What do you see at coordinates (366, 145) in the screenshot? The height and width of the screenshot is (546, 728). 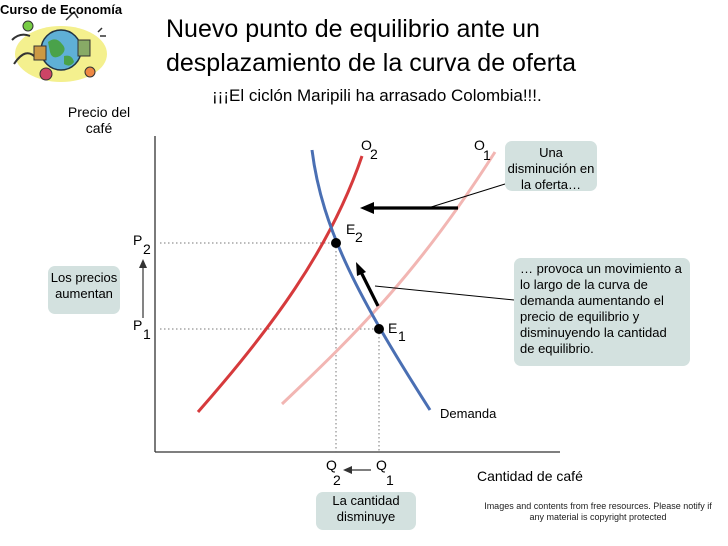 I see `o2-label-letter: O` at bounding box center [366, 145].